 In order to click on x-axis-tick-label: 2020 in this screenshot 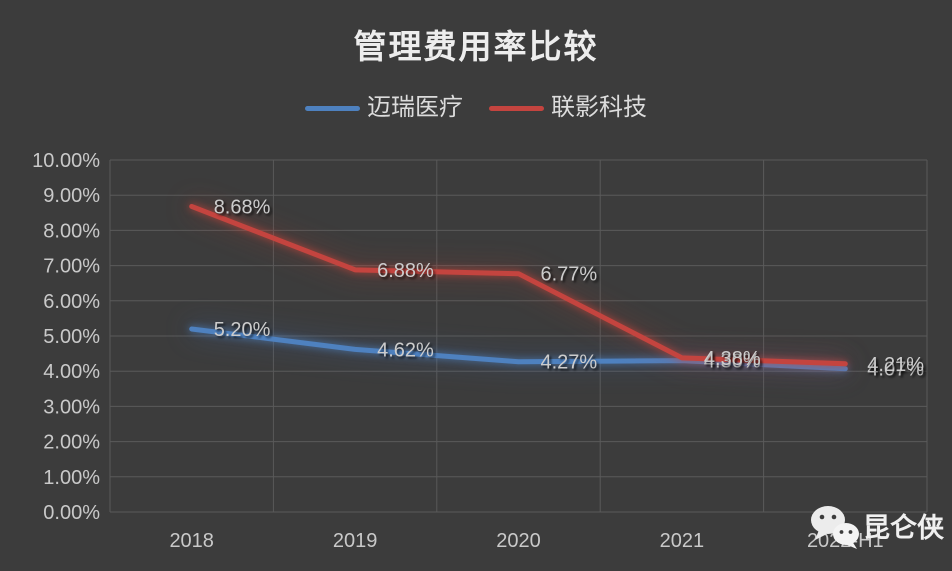, I will do `click(518, 541)`.